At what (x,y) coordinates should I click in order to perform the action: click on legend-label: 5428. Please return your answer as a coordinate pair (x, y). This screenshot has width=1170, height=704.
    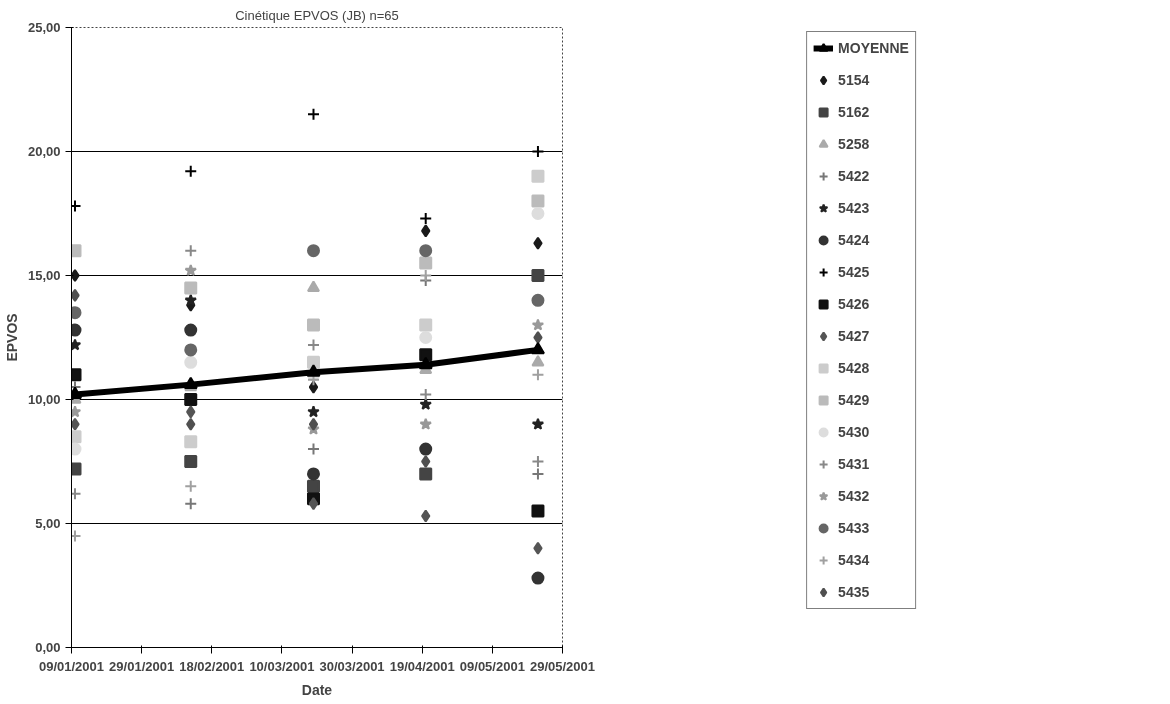
    Looking at the image, I should click on (854, 368).